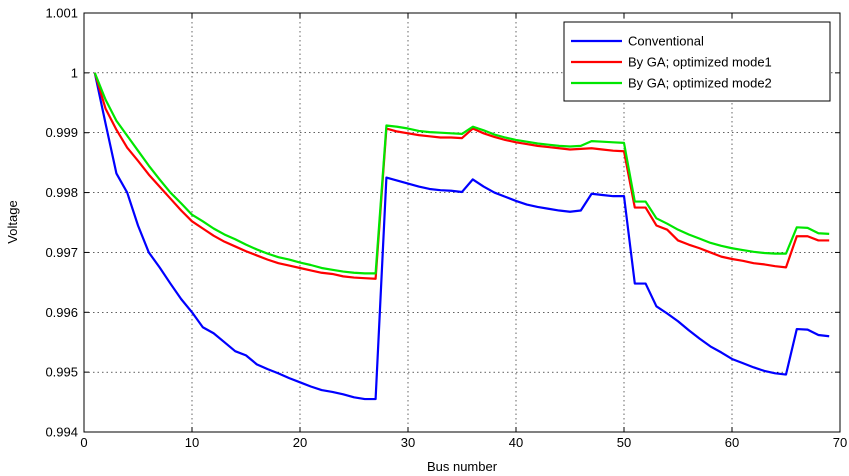 The height and width of the screenshot is (476, 849). Describe the element at coordinates (12, 221) in the screenshot. I see `y-axis-label: Voltage` at that location.